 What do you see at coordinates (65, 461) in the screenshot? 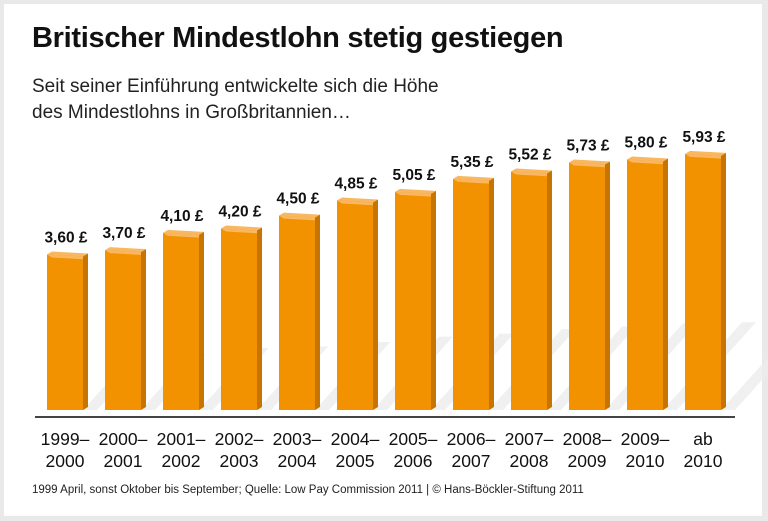
I see `category-label-line: 2000` at bounding box center [65, 461].